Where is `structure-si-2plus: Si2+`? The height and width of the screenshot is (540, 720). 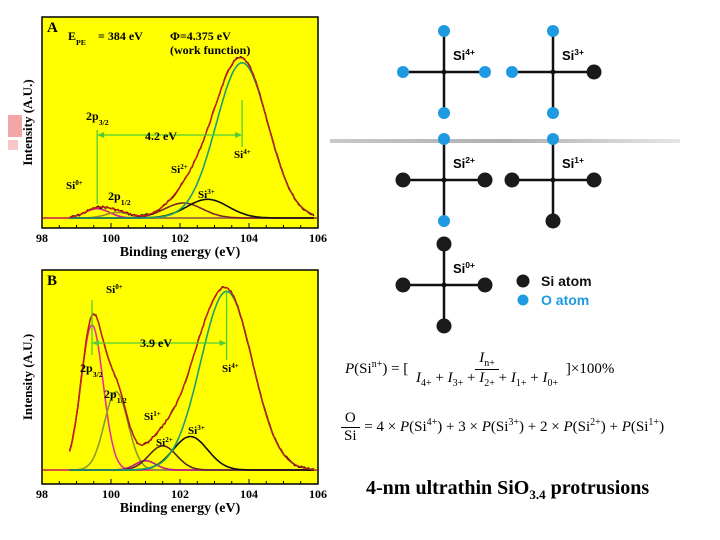
structure-si-2plus: Si2+ is located at coordinates (444, 180).